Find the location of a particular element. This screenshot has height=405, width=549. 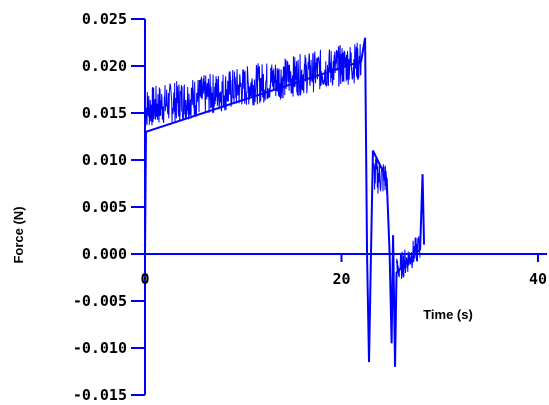

y-tick-label-5: 0.000 is located at coordinates (104, 254).